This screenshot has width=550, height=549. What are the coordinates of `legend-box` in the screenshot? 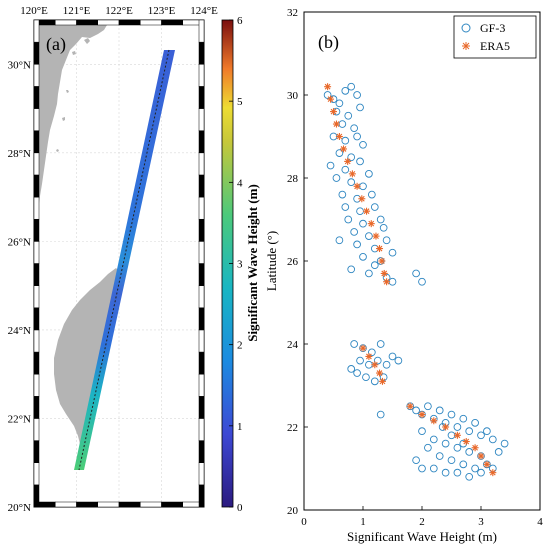 It's located at (495, 37).